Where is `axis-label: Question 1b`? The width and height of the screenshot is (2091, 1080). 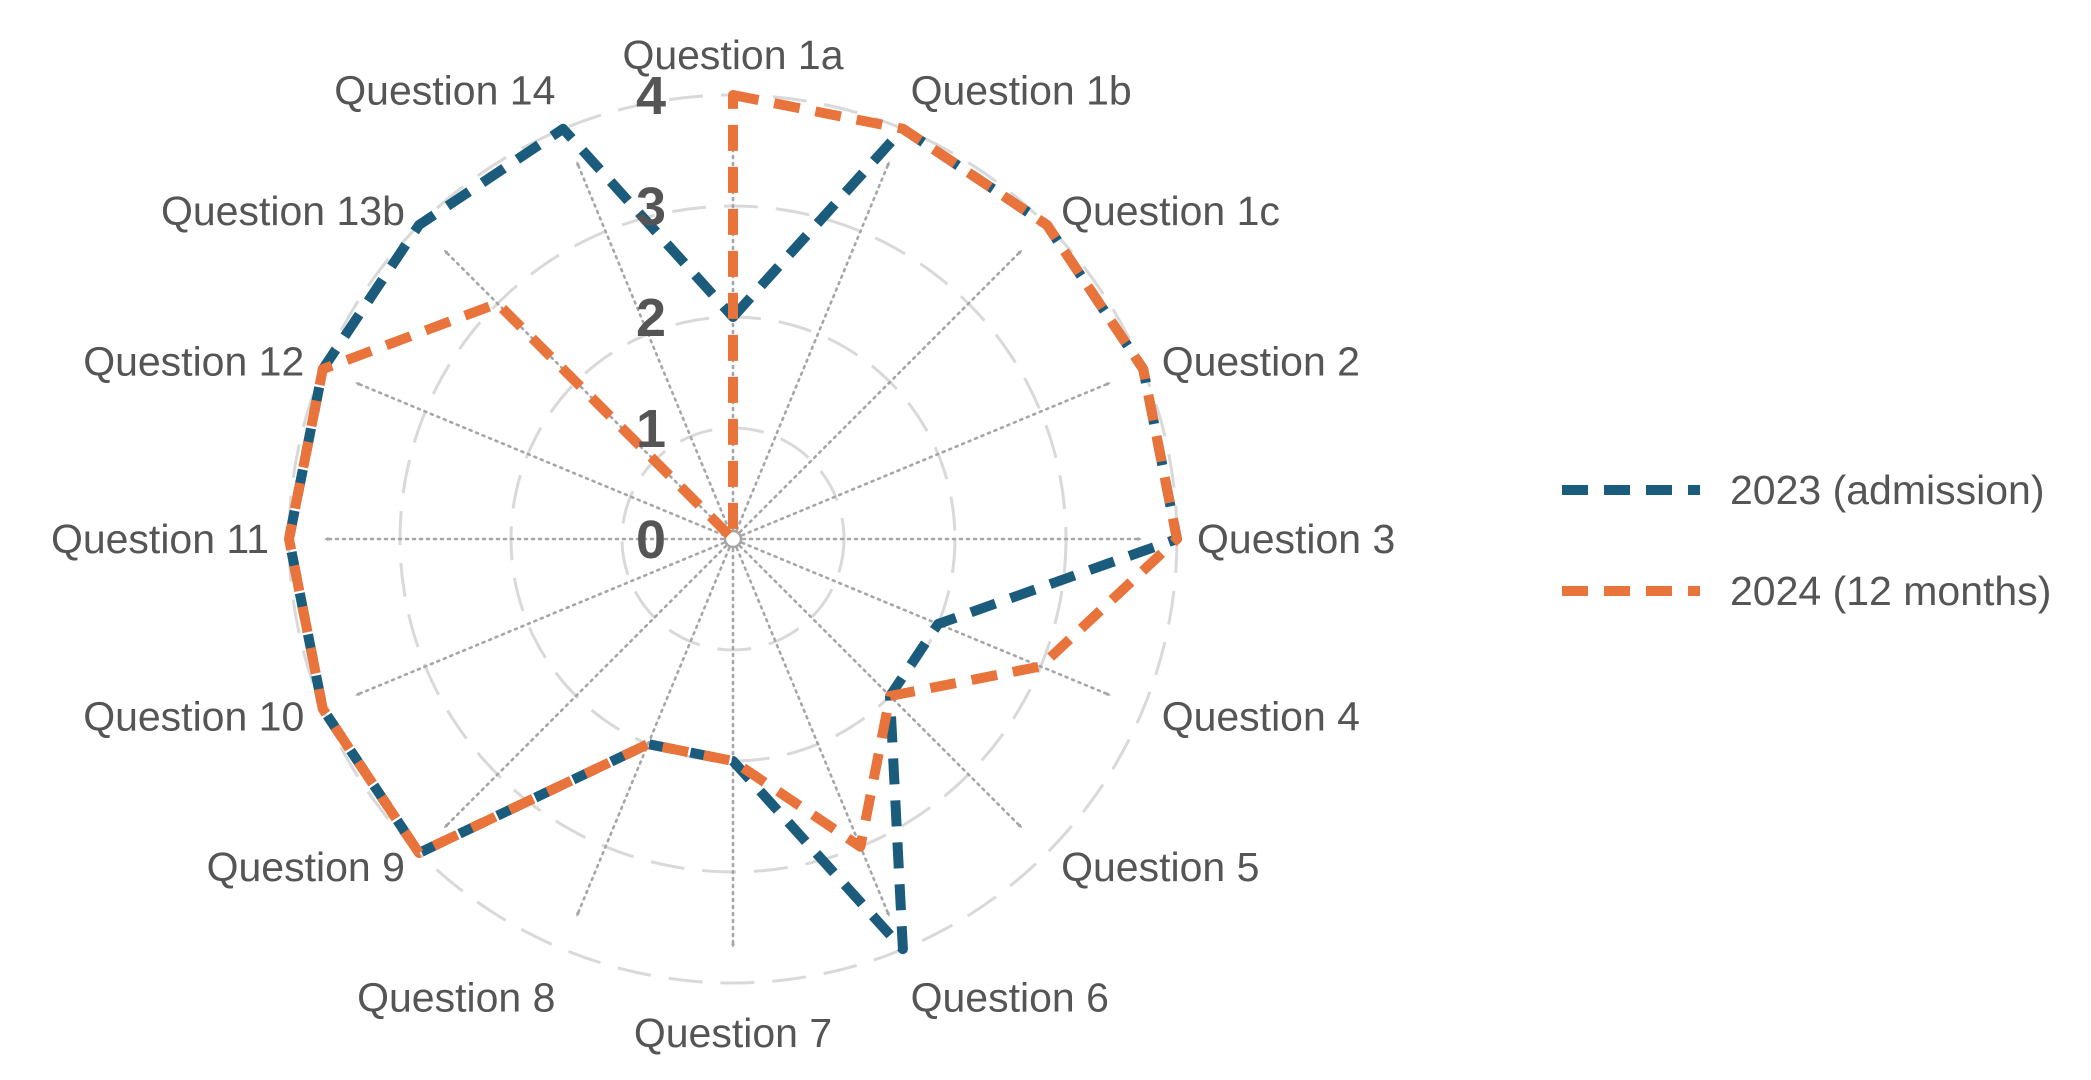
axis-label: Question 1b is located at coordinates (1021, 90).